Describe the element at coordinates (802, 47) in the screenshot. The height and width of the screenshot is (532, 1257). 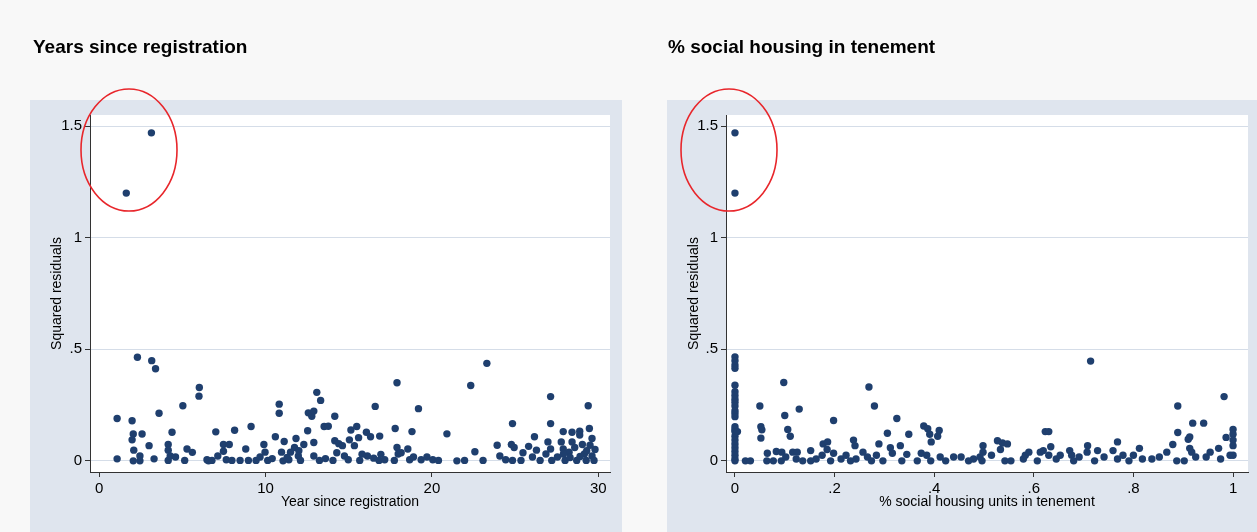
I see `chart-title: % social housing in tenement` at that location.